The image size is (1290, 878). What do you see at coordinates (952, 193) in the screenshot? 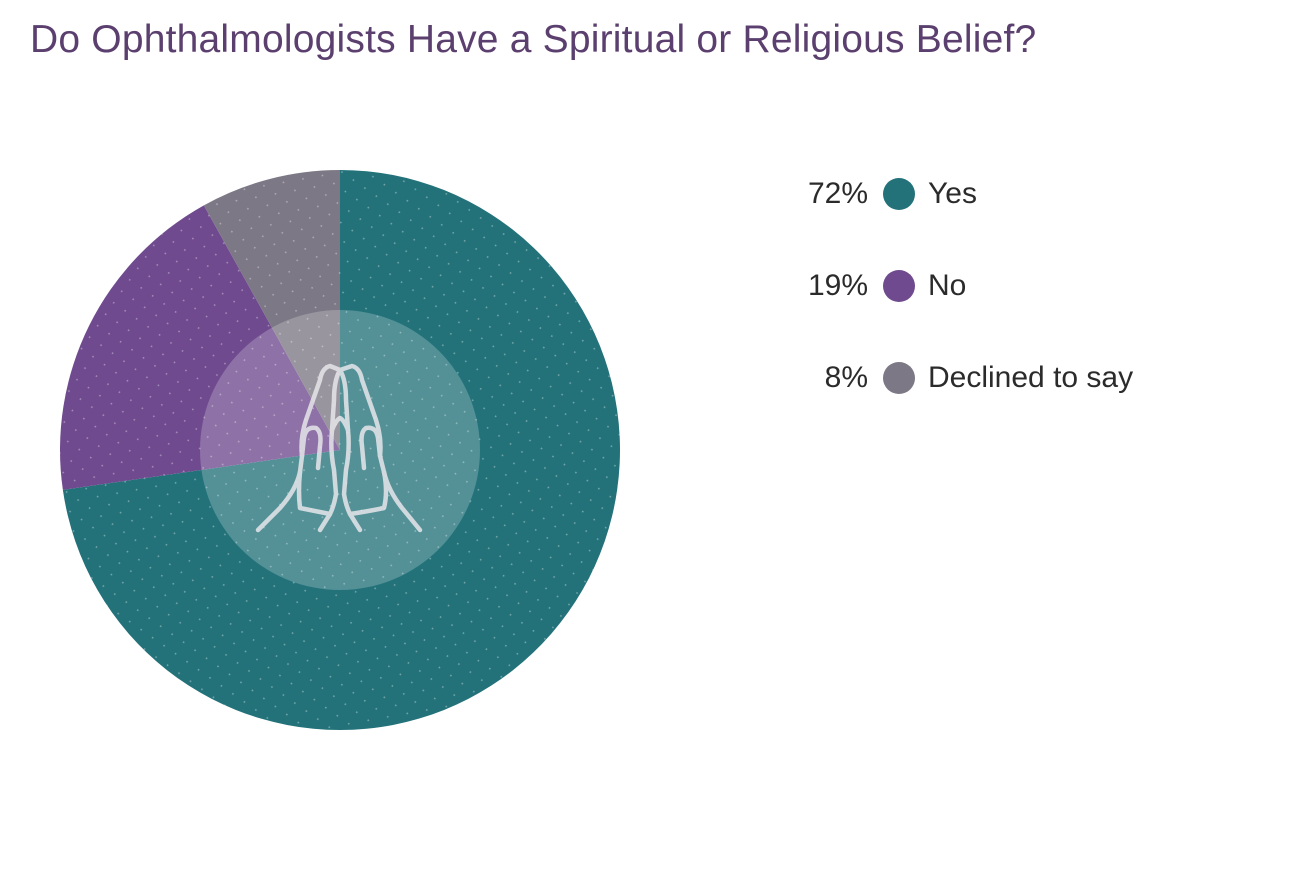
I see `legend-label: Yes` at bounding box center [952, 193].